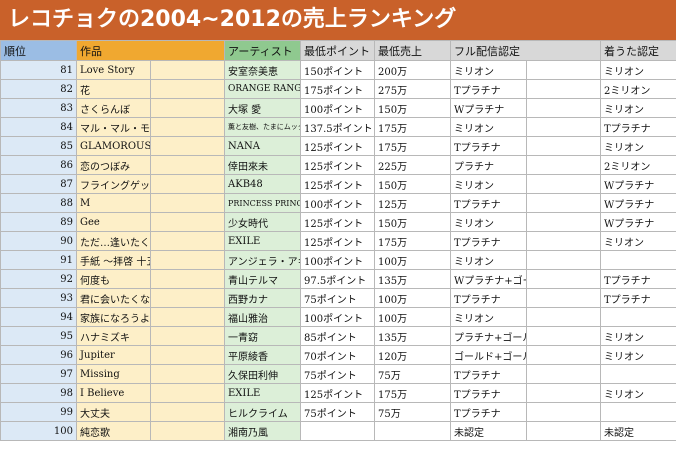 Image resolution: width=676 pixels, height=461 pixels. What do you see at coordinates (488, 279) in the screenshot?
I see `cell-full-cert: Wプラチナ+ゴールド` at bounding box center [488, 279].